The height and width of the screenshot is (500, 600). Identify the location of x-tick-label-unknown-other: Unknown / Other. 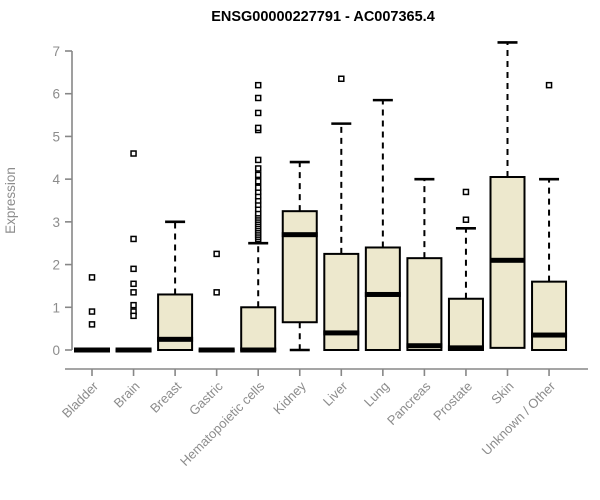
(519, 418).